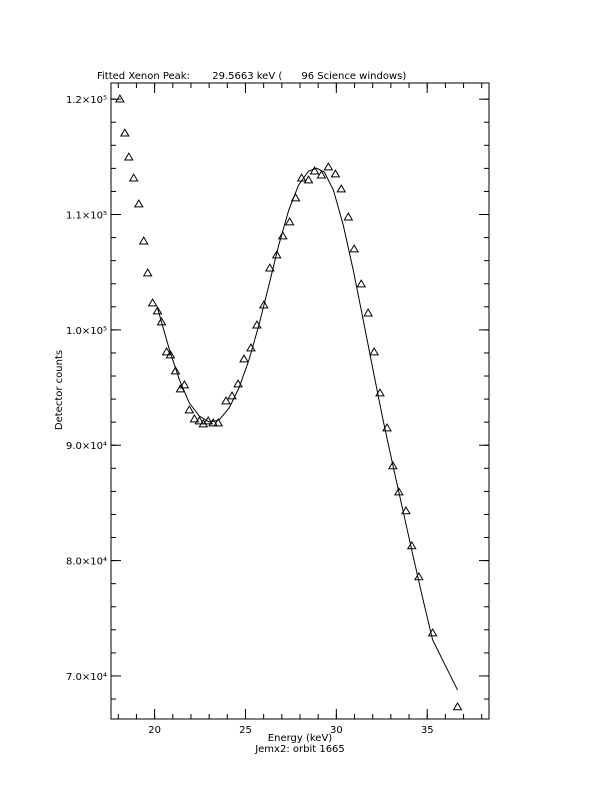  Describe the element at coordinates (299, 749) in the screenshot. I see `subtitle: Jemx2: orbit 1665` at that location.